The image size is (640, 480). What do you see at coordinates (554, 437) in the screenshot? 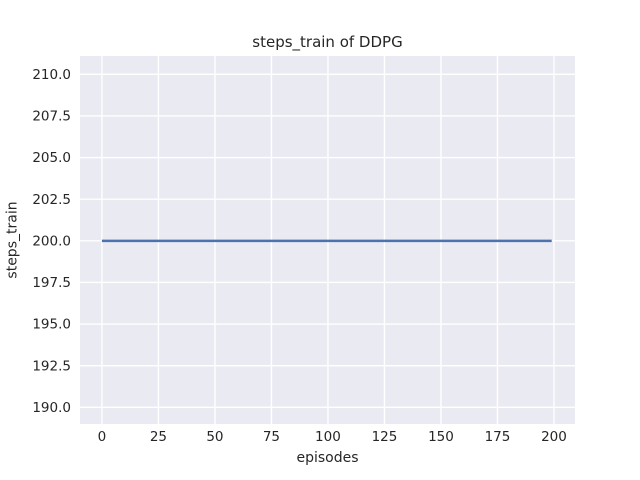
I see `x-tick-label: 200` at bounding box center [554, 437].